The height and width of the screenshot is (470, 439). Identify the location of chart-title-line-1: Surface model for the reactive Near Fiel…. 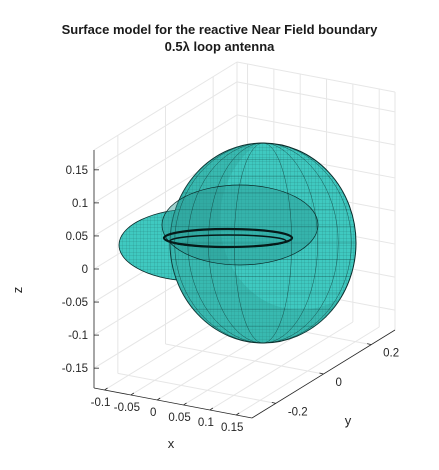
(219, 29).